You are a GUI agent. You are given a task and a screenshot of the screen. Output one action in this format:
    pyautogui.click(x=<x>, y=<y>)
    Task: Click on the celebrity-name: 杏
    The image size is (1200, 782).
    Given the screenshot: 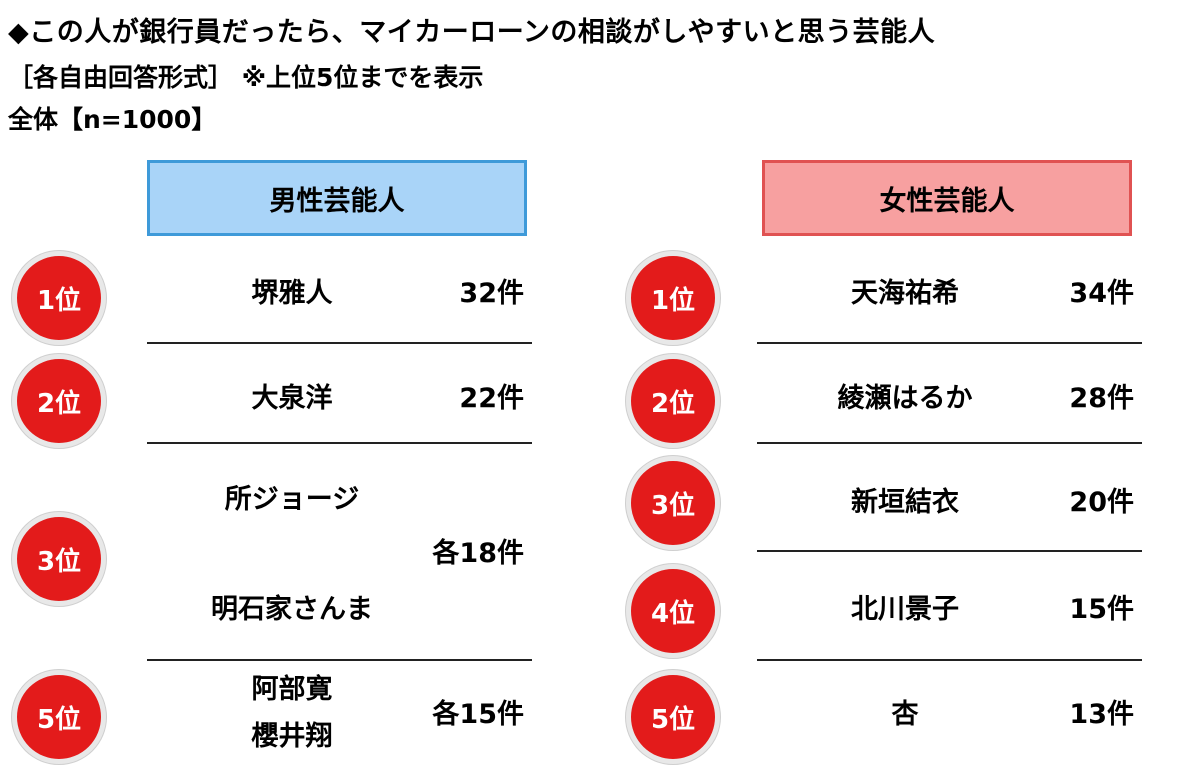 What is the action you would take?
    pyautogui.click(x=905, y=714)
    